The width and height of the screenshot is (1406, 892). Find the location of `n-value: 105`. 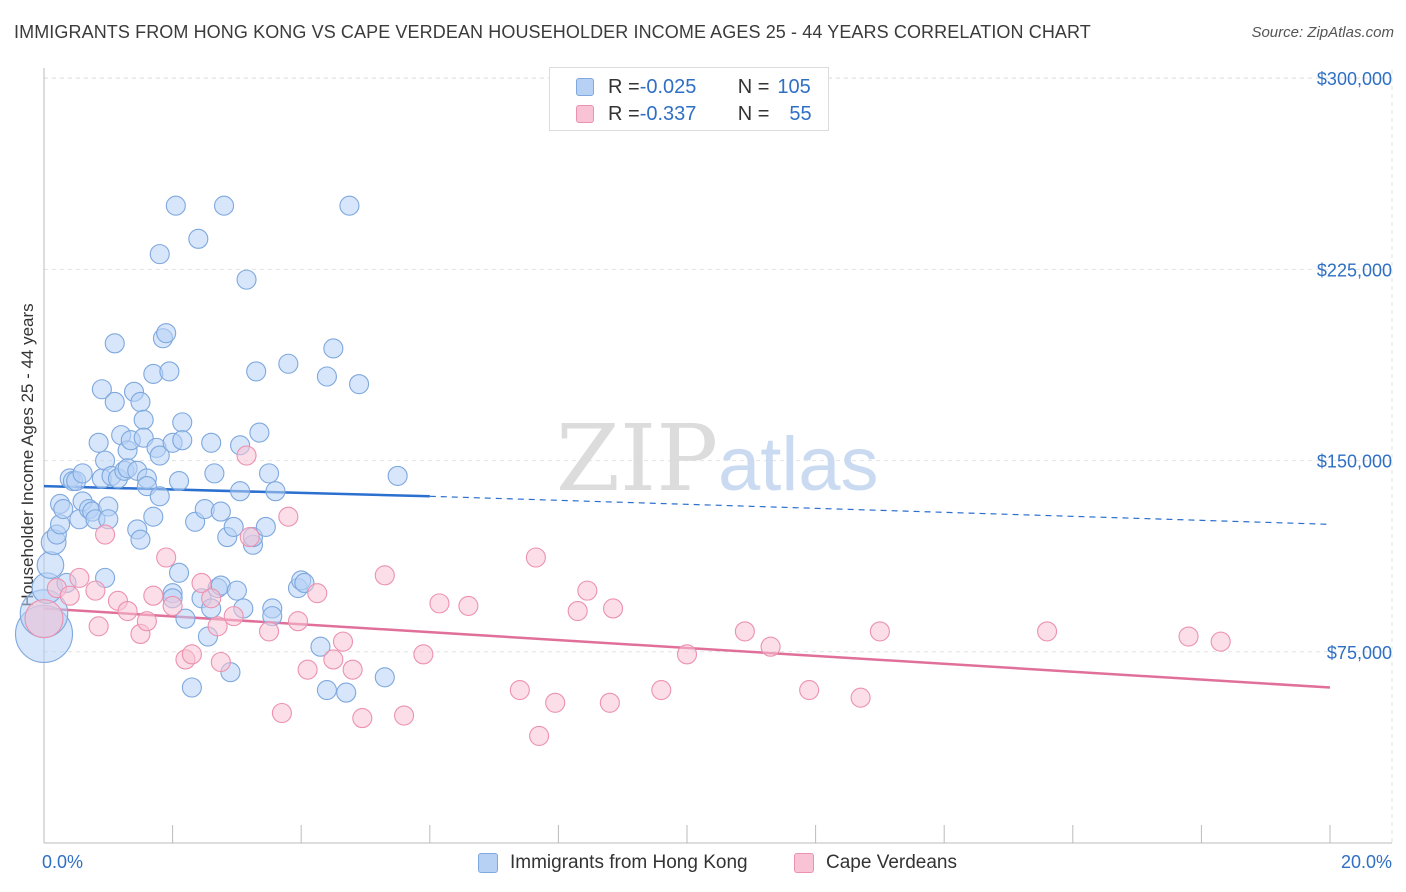

n-value: 105 is located at coordinates (794, 86).